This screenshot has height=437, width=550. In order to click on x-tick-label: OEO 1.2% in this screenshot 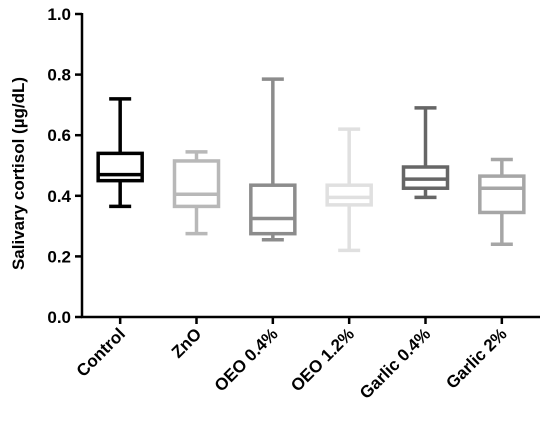, I will do `click(322, 359)`.